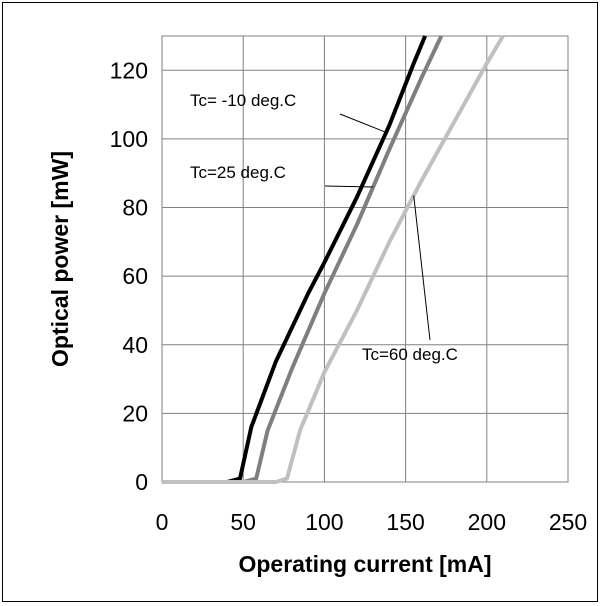  I want to click on x-tick-label: 100, so click(324, 522).